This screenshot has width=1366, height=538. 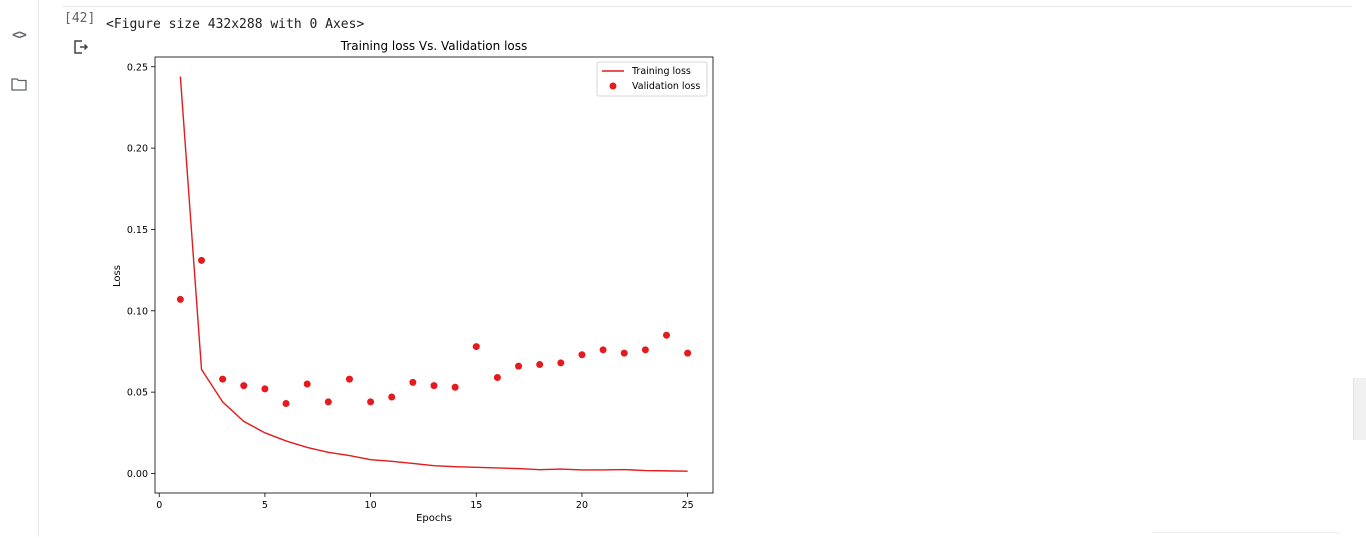 I want to click on y-tick-label: 0.05, so click(x=137, y=393).